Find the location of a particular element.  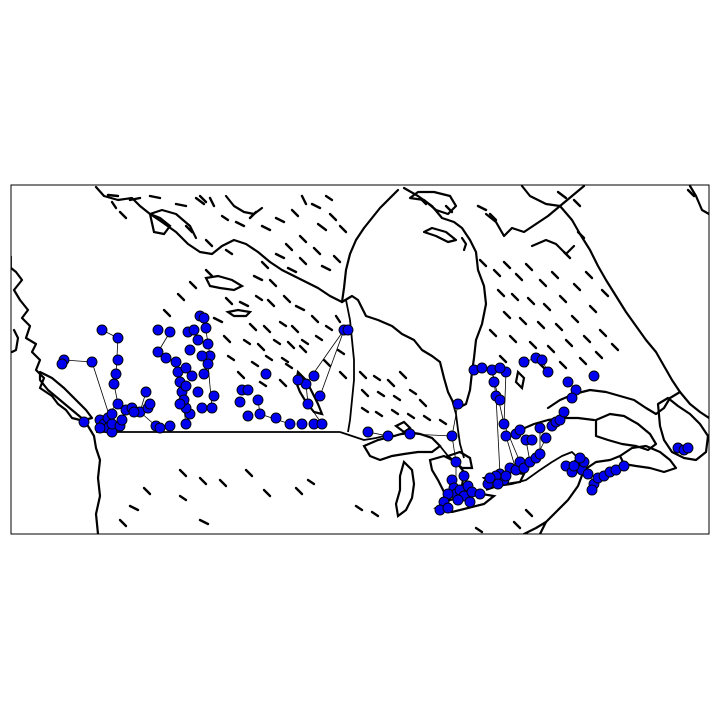

hudson-bay-west is located at coordinates (370, 246).